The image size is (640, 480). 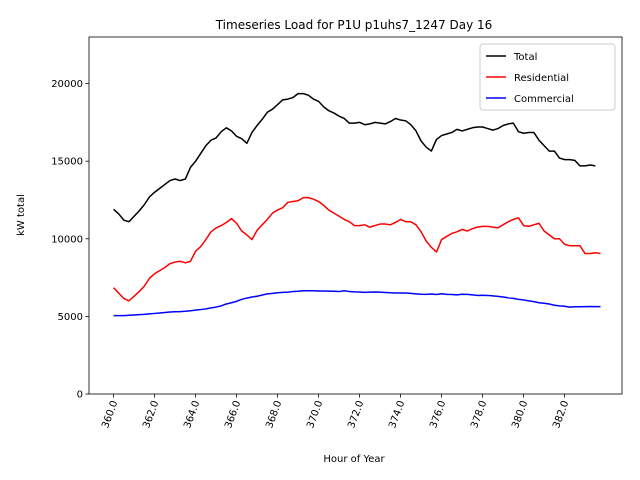 I want to click on series-line-commercial, so click(x=357, y=303).